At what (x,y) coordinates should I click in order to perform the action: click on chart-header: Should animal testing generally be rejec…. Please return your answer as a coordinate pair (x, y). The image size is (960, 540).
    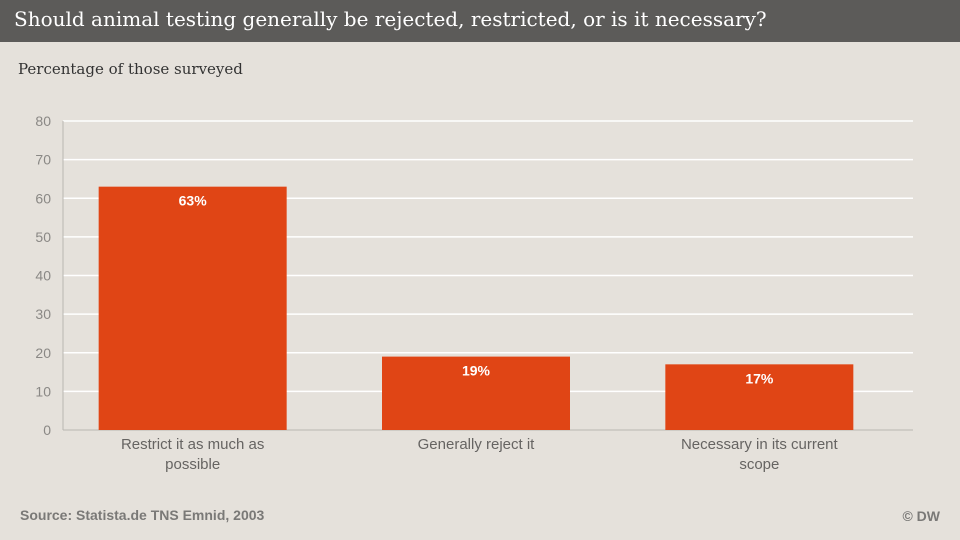
    Looking at the image, I should click on (480, 21).